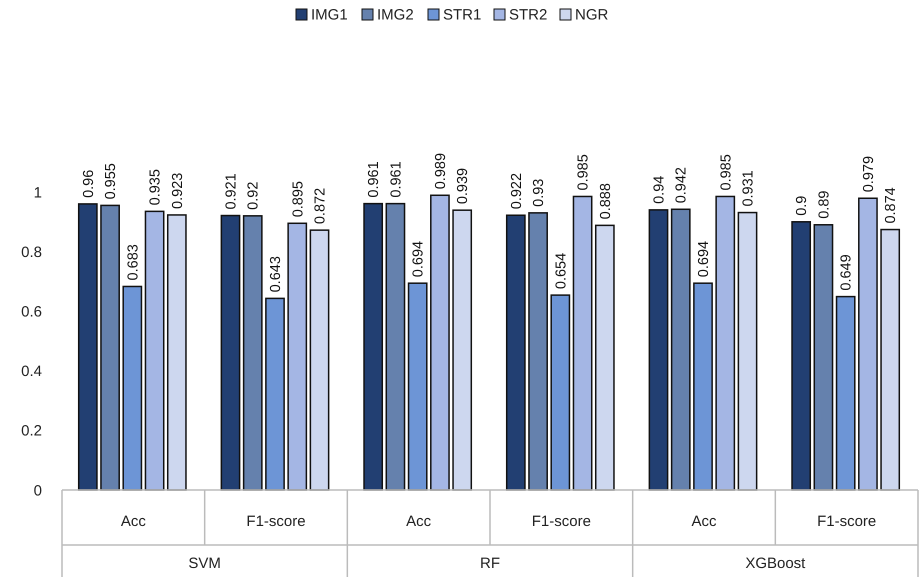  I want to click on y-tick-label: 0.4, so click(31, 371).